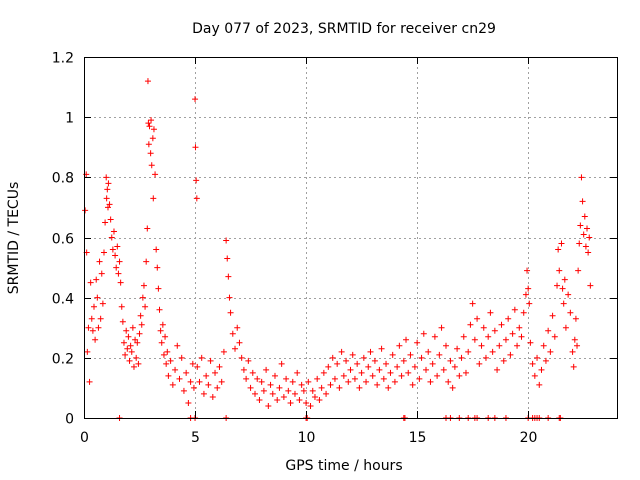  What do you see at coordinates (308, 438) in the screenshot?
I see `x-tick-labels: 0 5 10 15 20` at bounding box center [308, 438].